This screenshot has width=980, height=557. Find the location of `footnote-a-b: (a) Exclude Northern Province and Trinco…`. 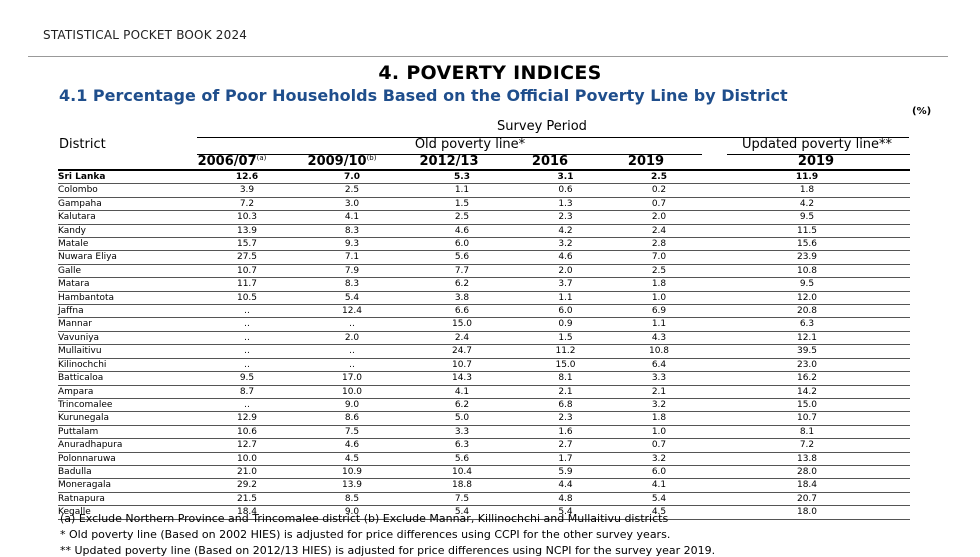

footnote-a-b: (a) Exclude Northern Province and Trinco… is located at coordinates (364, 518).